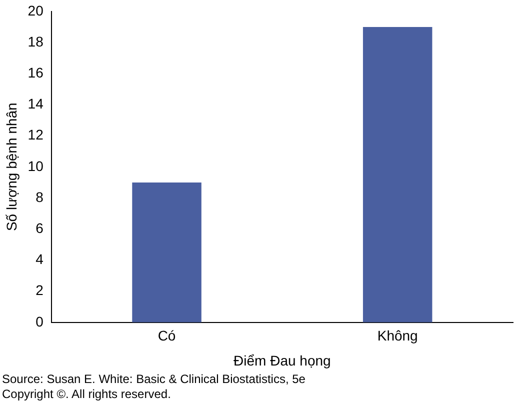  What do you see at coordinates (154, 379) in the screenshot?
I see `source-note: Source: Susan E. White: Basic & Clinical Biostatistics, 5e` at bounding box center [154, 379].